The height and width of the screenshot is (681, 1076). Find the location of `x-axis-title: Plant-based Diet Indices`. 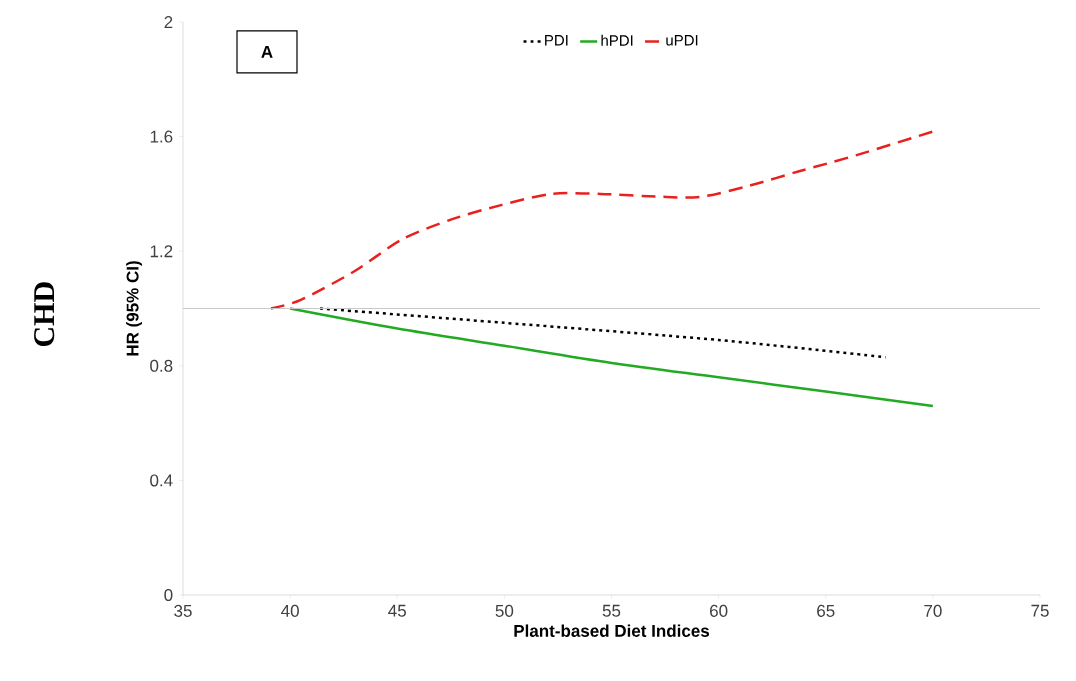

x-axis-title: Plant-based Diet Indices is located at coordinates (612, 630).